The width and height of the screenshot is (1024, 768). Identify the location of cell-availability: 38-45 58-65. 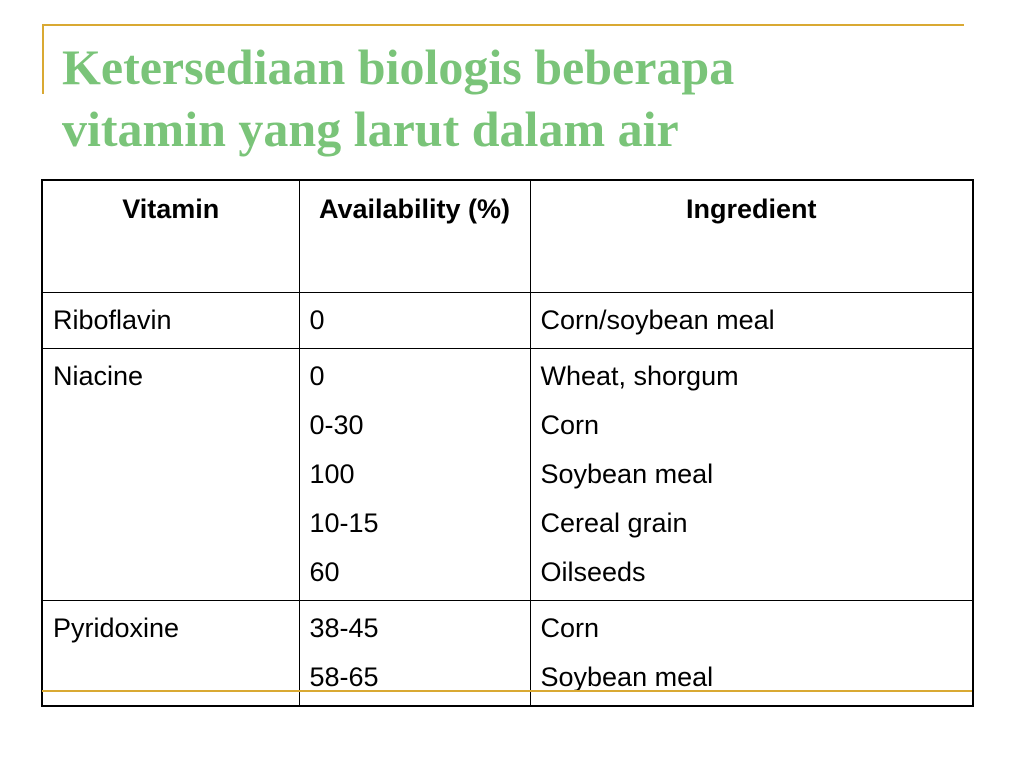
(414, 652).